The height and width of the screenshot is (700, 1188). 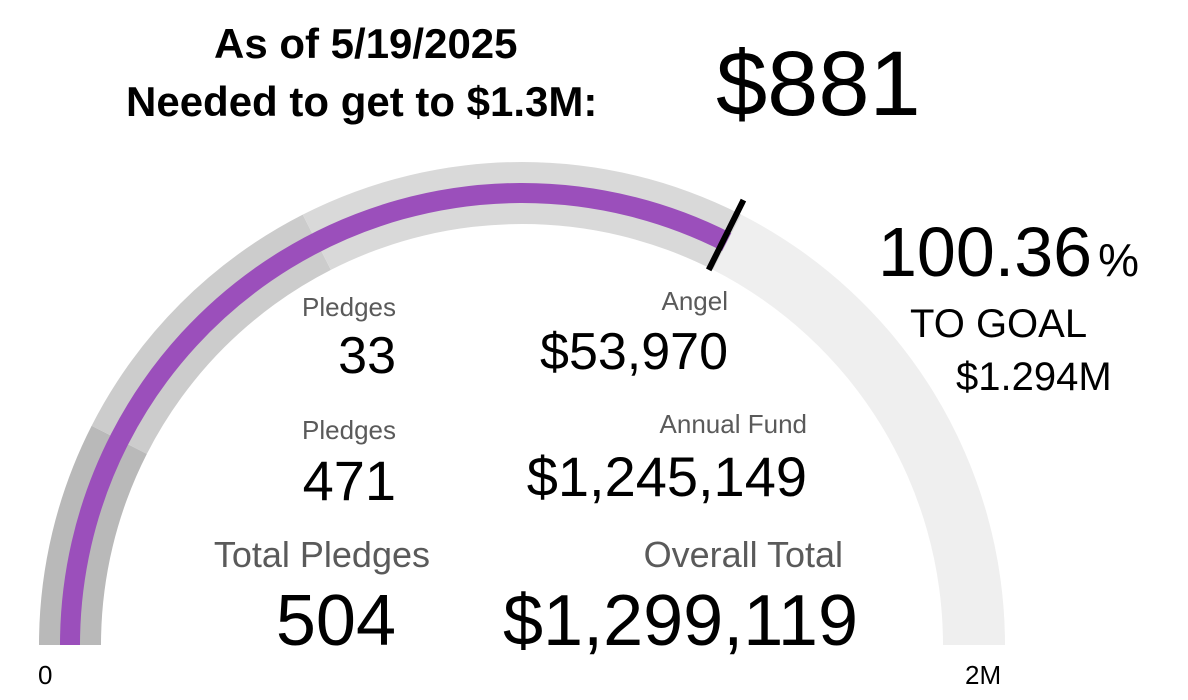 What do you see at coordinates (349, 480) in the screenshot?
I see `annual-pledges-value: 471` at bounding box center [349, 480].